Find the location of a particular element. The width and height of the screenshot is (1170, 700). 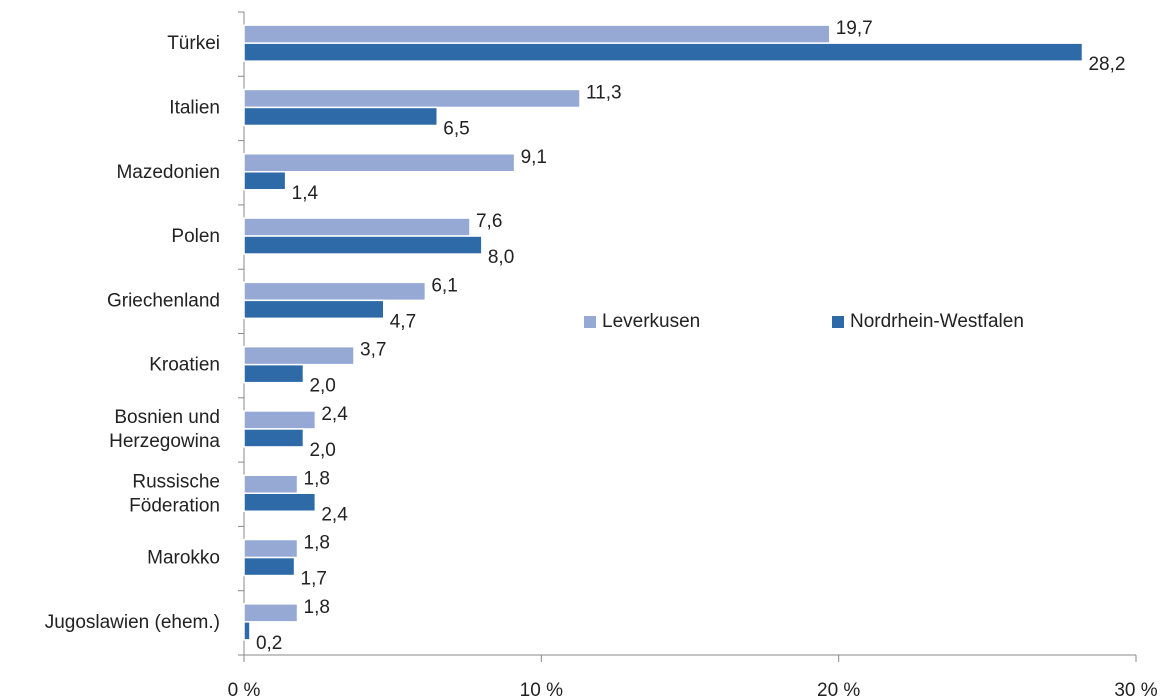

y-tick-label: Türkei is located at coordinates (193, 43).